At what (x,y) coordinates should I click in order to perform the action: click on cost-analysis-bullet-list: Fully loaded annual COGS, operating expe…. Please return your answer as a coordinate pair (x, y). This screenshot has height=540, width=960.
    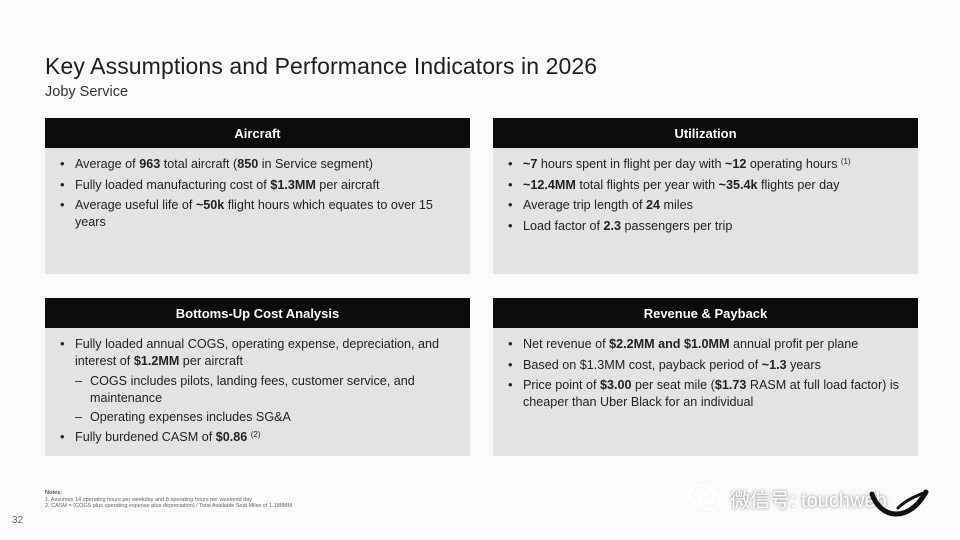
    Looking at the image, I should click on (257, 386).